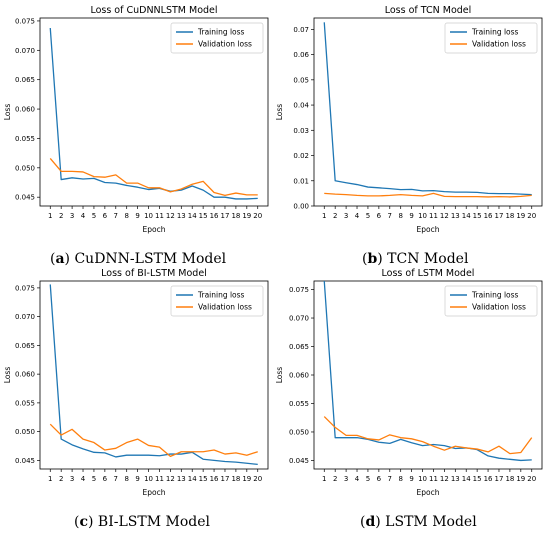  Describe the element at coordinates (418, 522) in the screenshot. I see `caption-d: (d) LSTM Model` at that location.